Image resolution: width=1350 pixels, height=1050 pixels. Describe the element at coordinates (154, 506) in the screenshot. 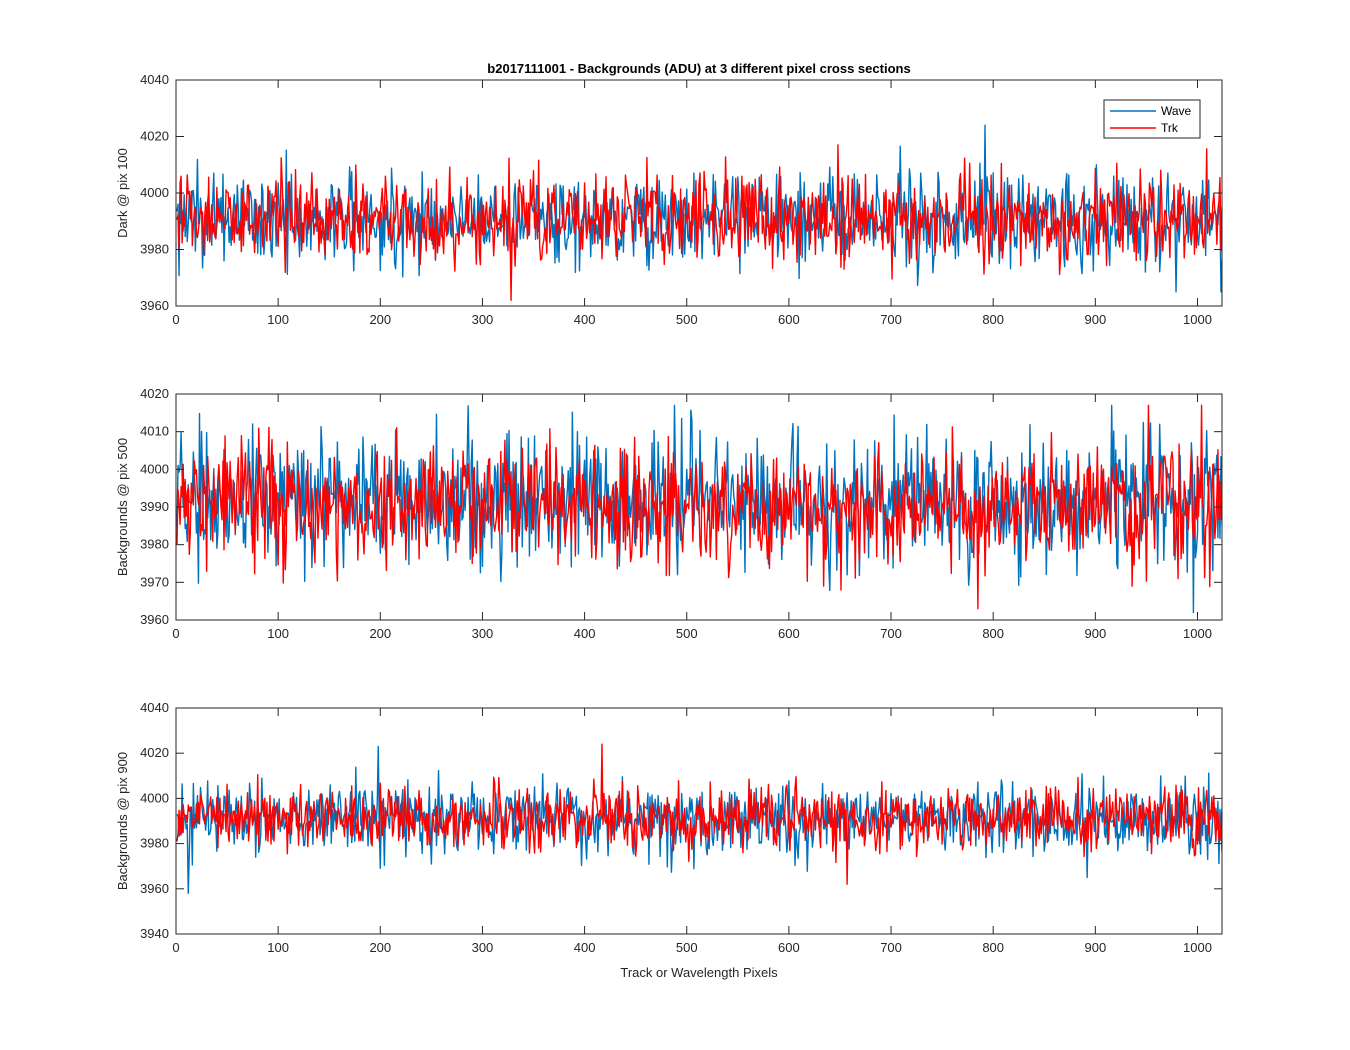

I see `y-tick-label: 3990` at that location.